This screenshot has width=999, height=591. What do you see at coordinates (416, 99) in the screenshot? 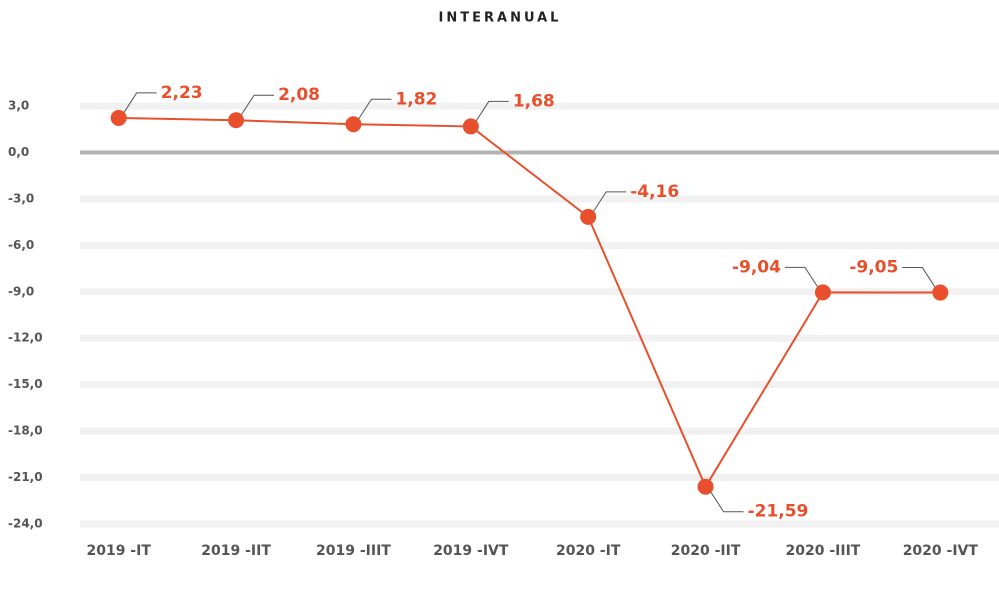
I see `data-label: 1,82` at bounding box center [416, 99].